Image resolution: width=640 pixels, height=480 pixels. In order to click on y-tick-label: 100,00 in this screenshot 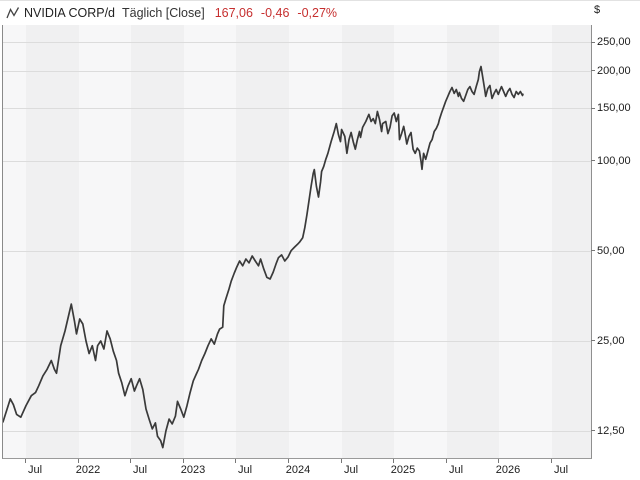, I will do `click(614, 160)`.